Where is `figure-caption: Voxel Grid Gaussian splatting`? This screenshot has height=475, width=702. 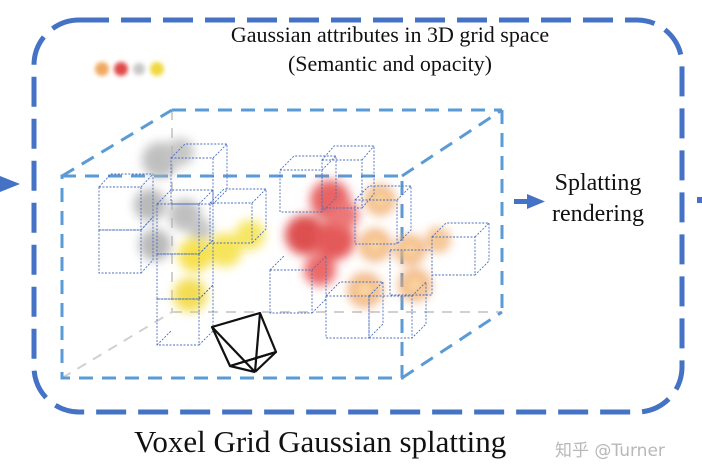 figure-caption: Voxel Grid Gaussian splatting is located at coordinates (320, 441).